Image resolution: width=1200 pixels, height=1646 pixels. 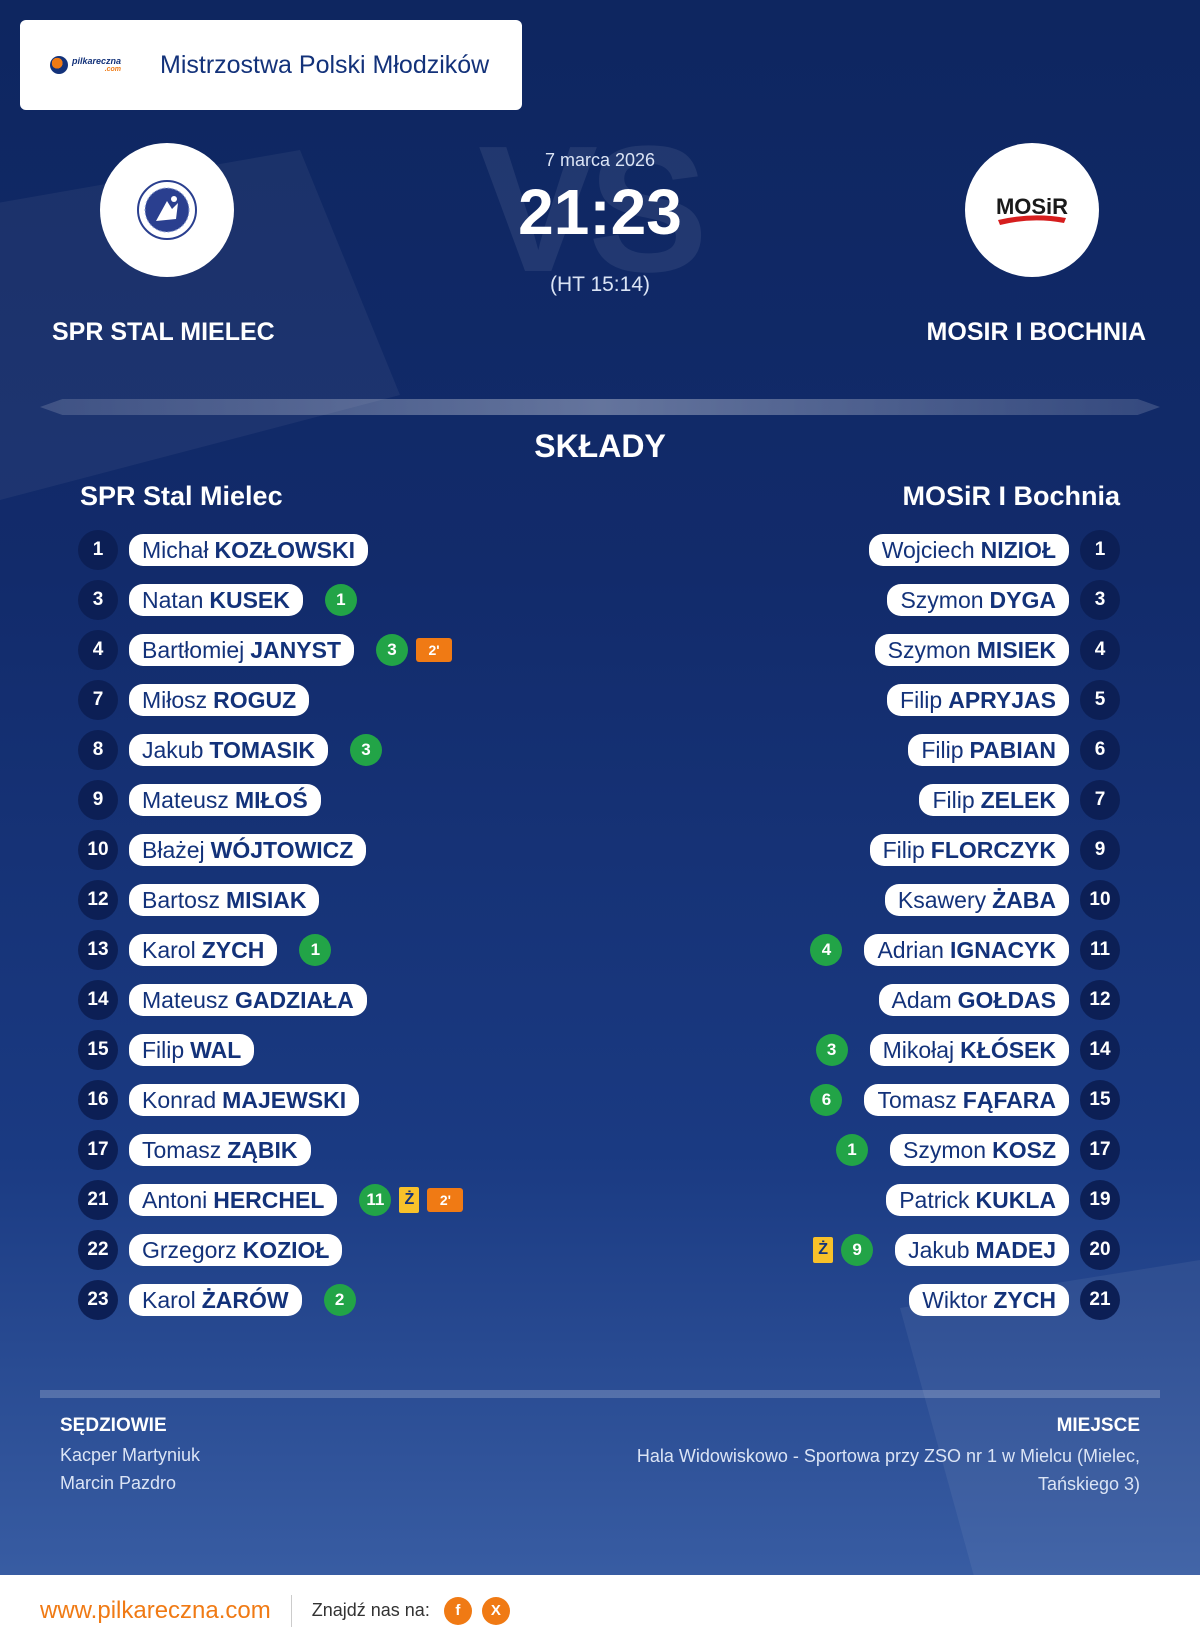 I want to click on player-row: 9 Mateusz MIŁOŚ, so click(x=270, y=800).